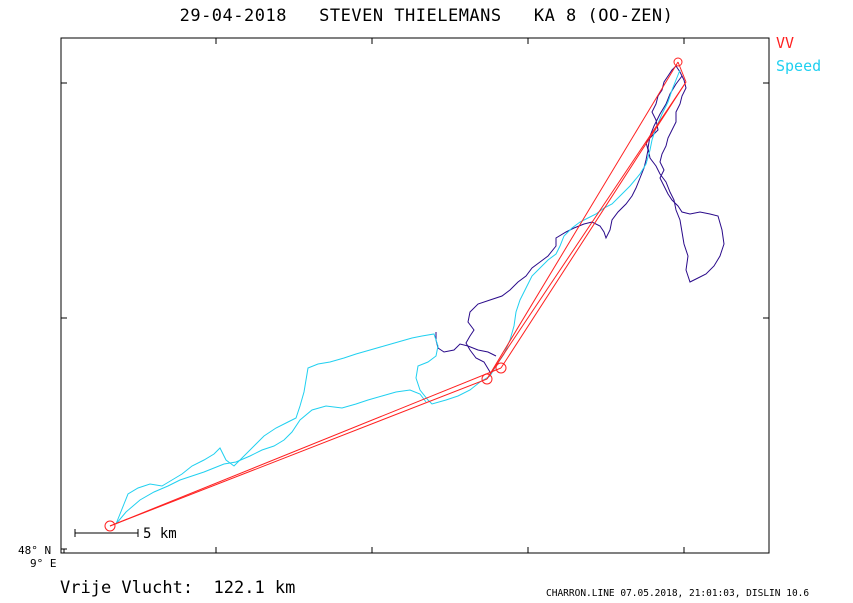 Image resolution: width=853 pixels, height=603 pixels. I want to click on scale-bar, so click(106, 533).